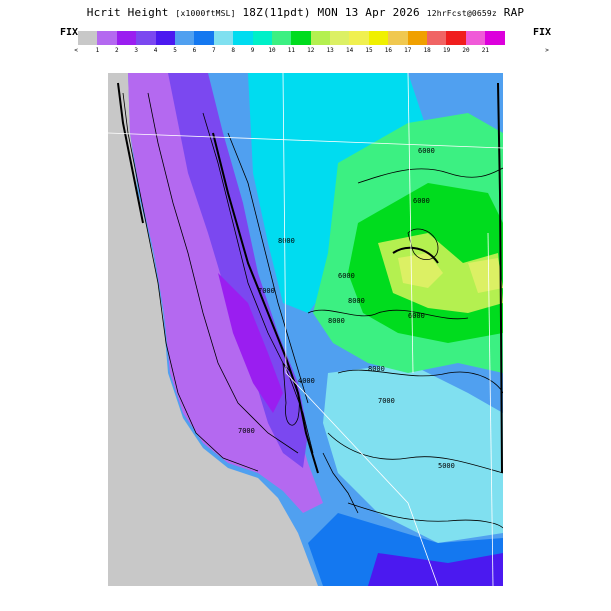 This screenshot has width=611, height=611. I want to click on legend-tick-label: 8, so click(233, 50).